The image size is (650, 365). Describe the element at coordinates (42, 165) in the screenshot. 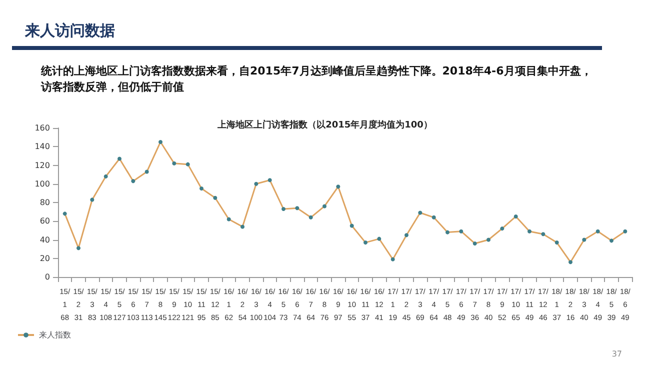

I see `y-tick-label: 120` at that location.